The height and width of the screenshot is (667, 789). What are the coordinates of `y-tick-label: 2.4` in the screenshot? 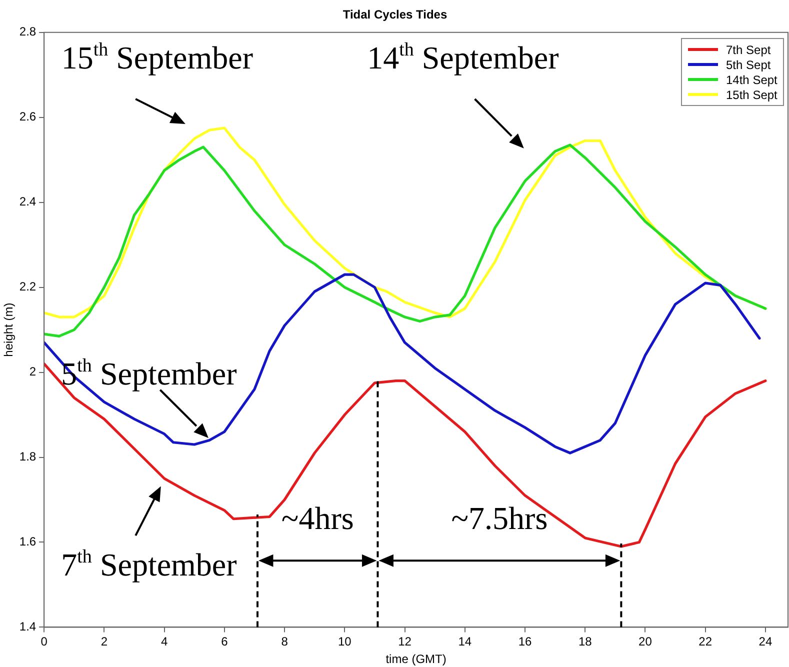 It's located at (27, 201).